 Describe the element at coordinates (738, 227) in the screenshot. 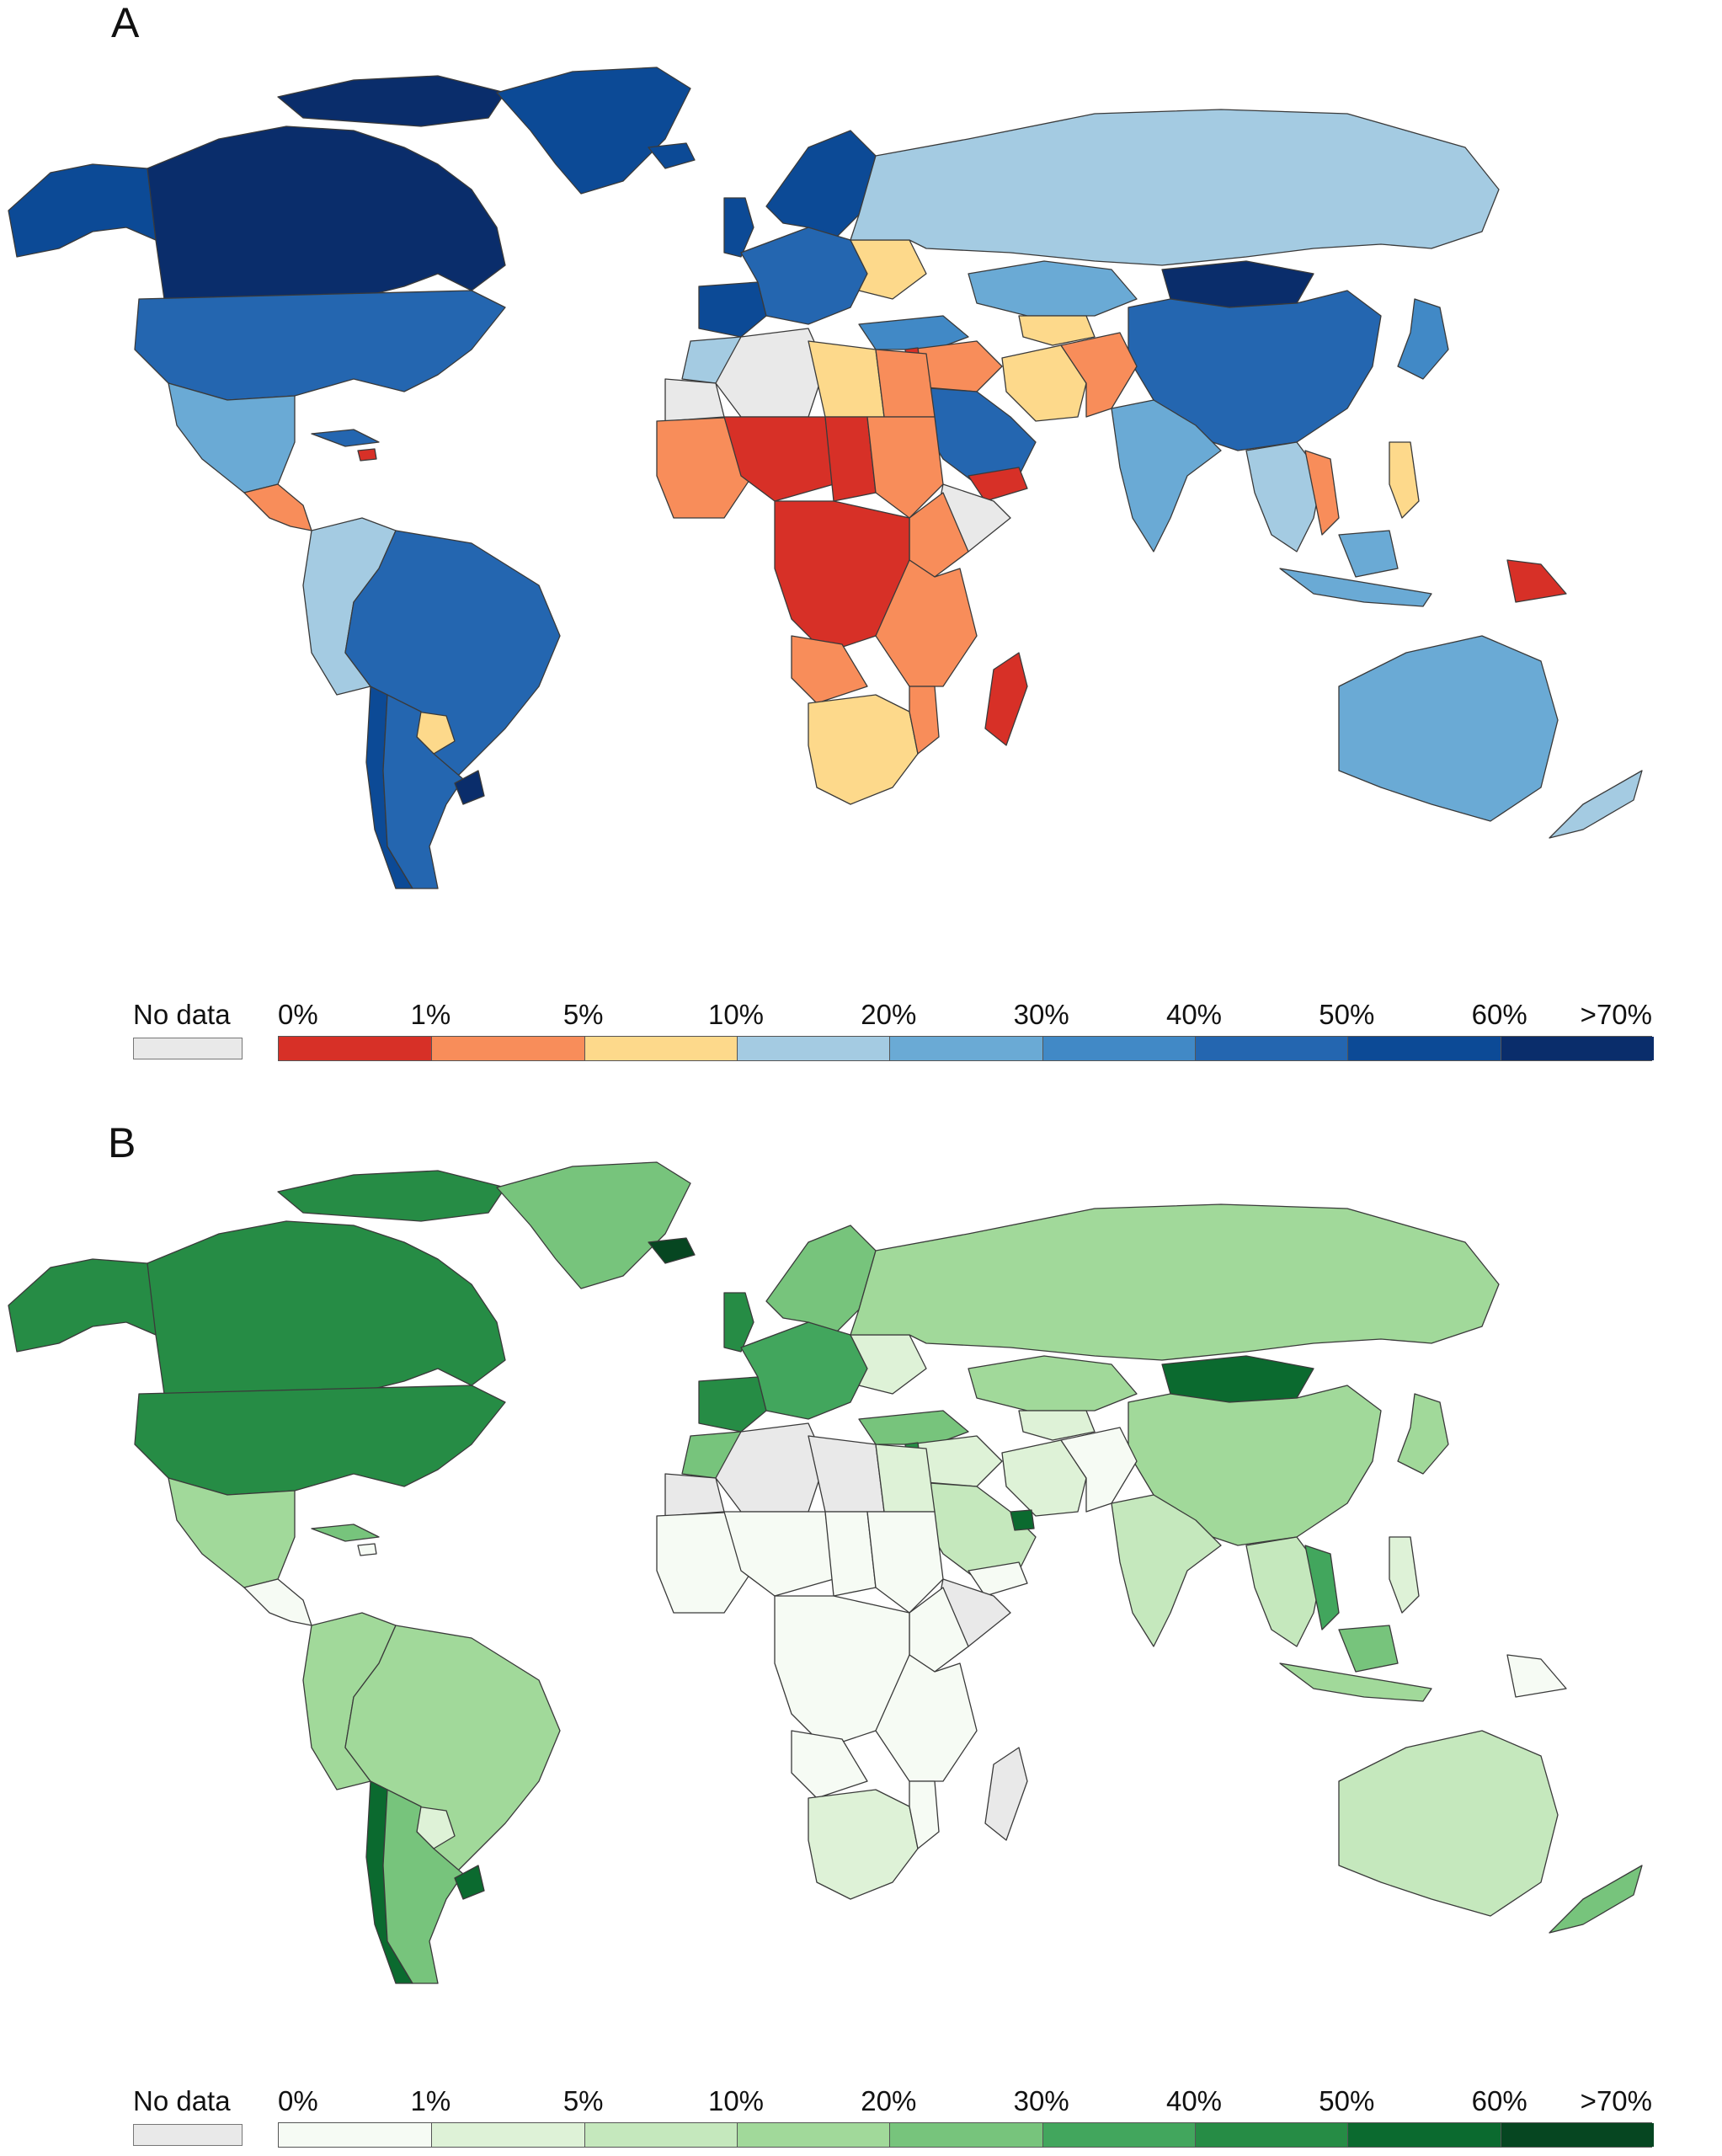

I see `region-uk` at that location.